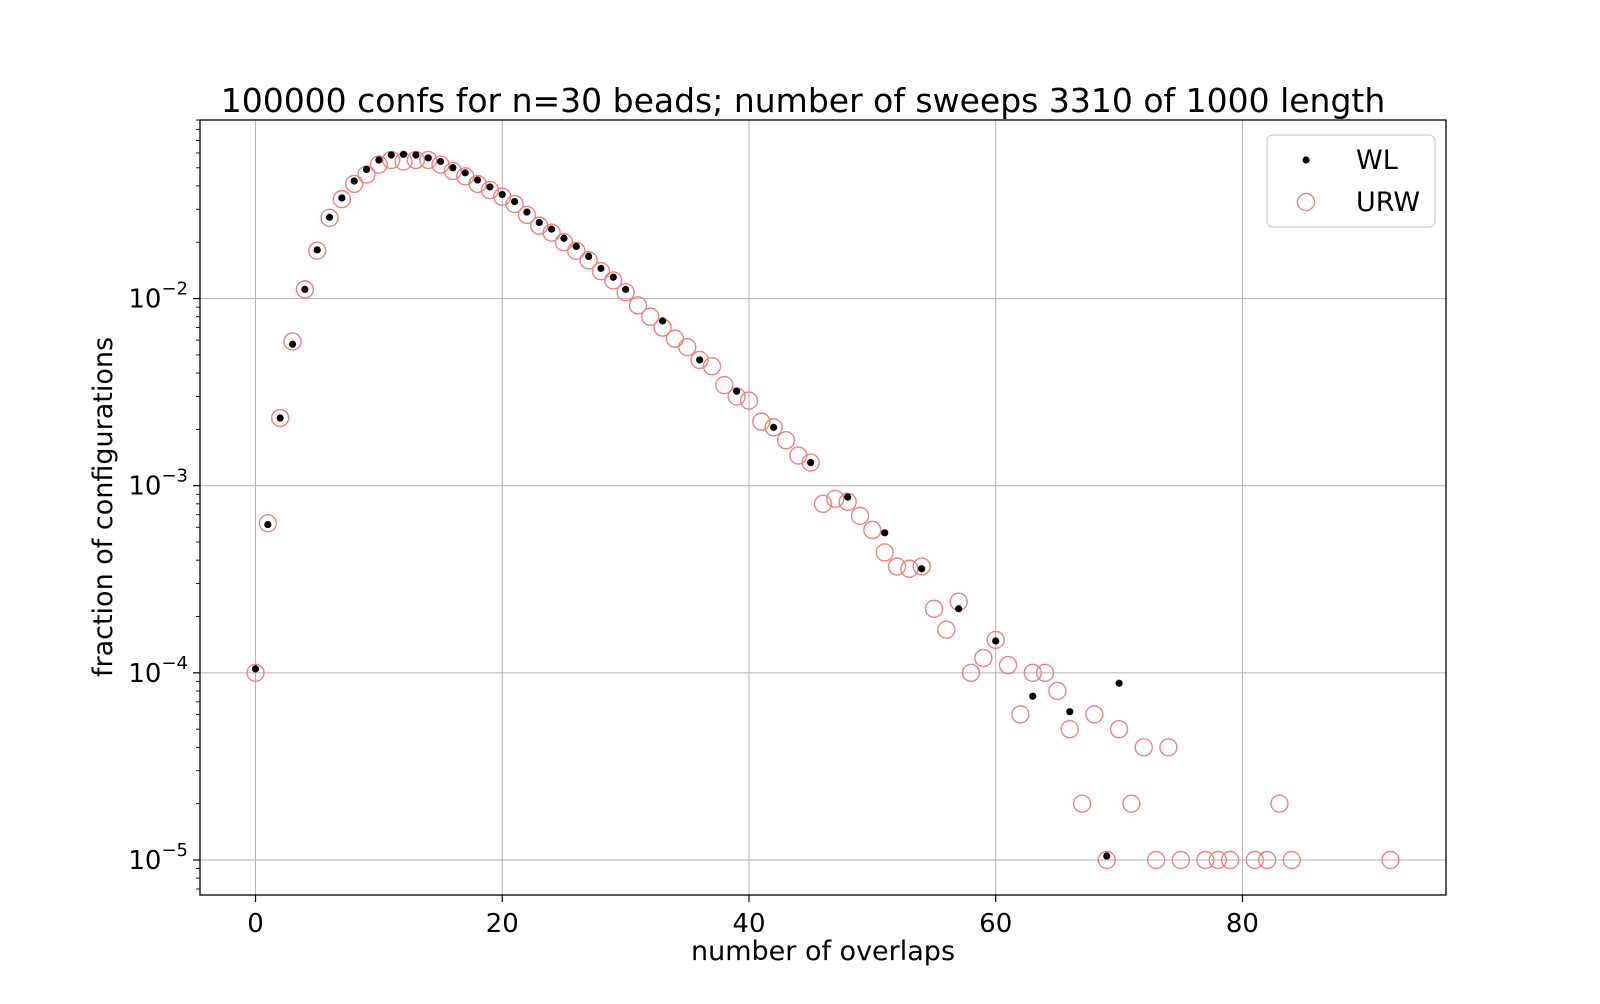 This screenshot has height=1004, width=1600. Describe the element at coordinates (502, 924) in the screenshot. I see `x-tick-label: 20` at that location.